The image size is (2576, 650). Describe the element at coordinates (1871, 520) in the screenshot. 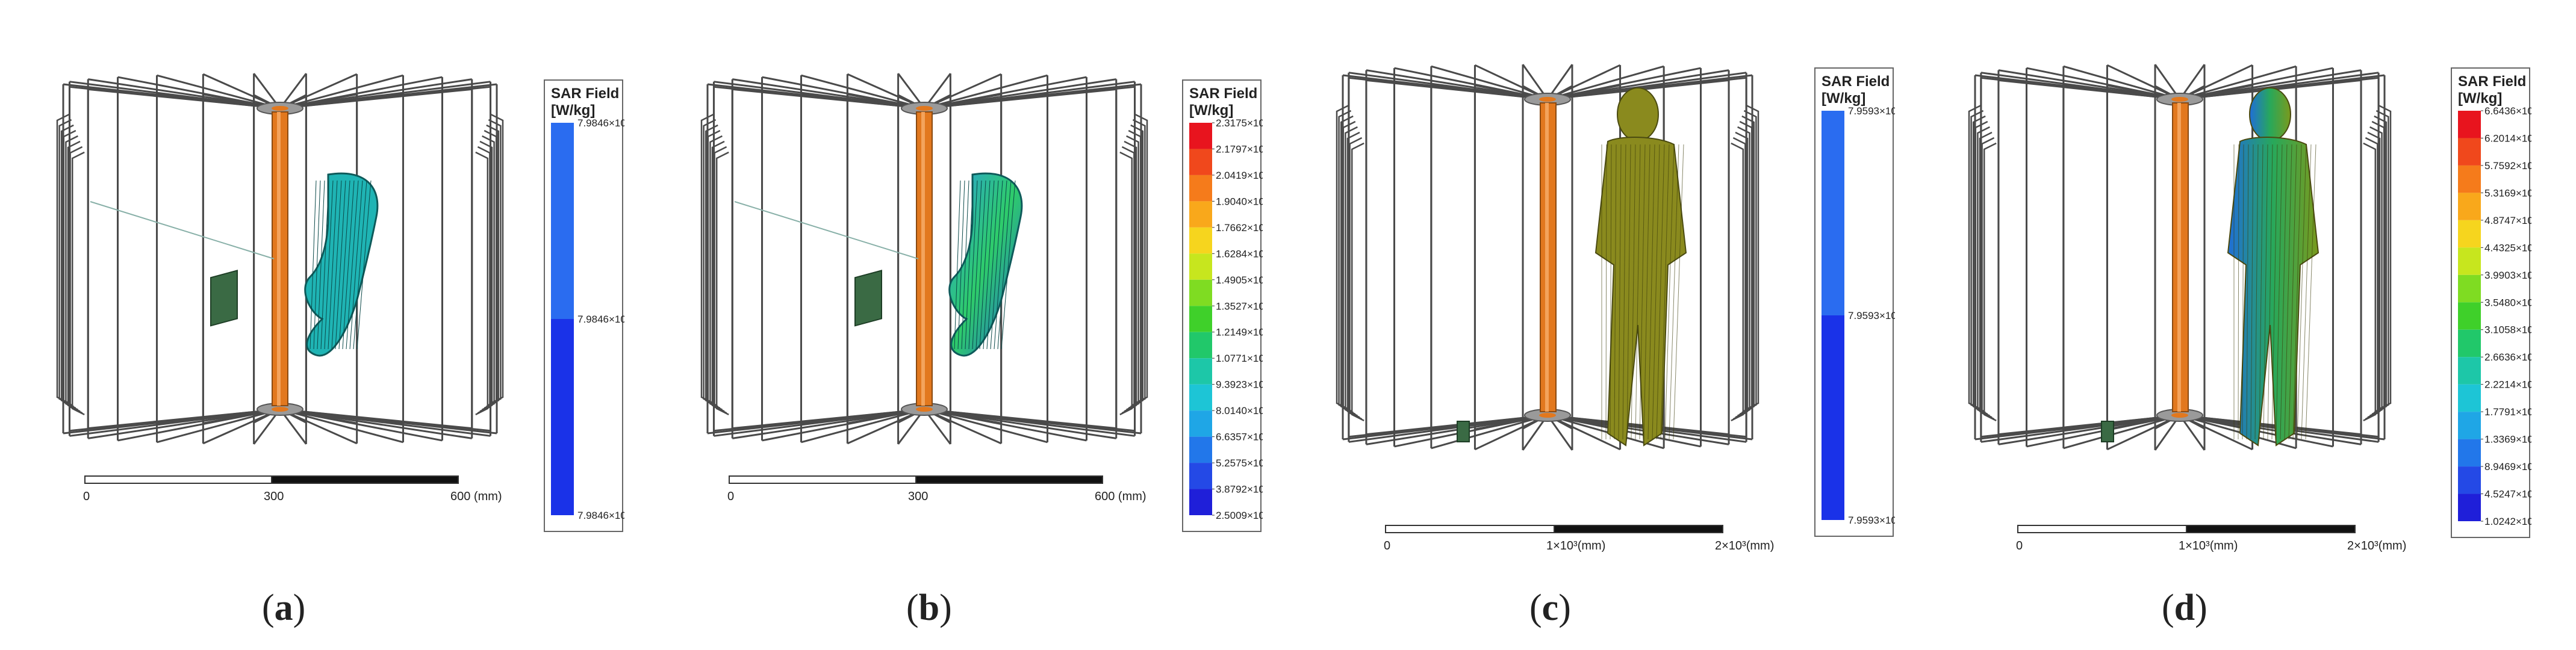

I see `legend-tick-label: 7.9593×10⁻²` at that location.